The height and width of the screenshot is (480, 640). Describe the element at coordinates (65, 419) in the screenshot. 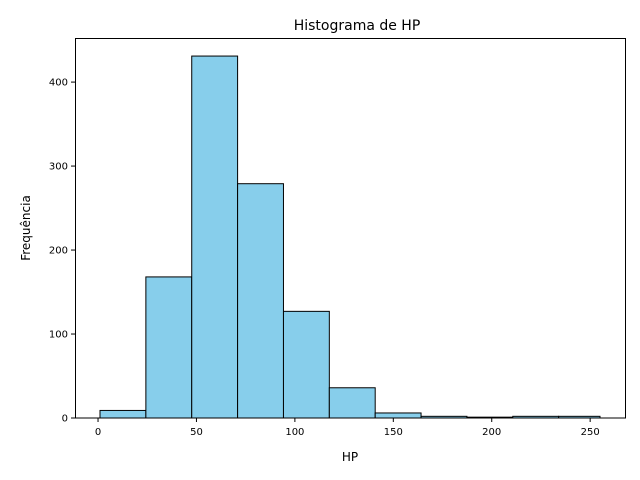

I see `y-tick-label: 0` at that location.